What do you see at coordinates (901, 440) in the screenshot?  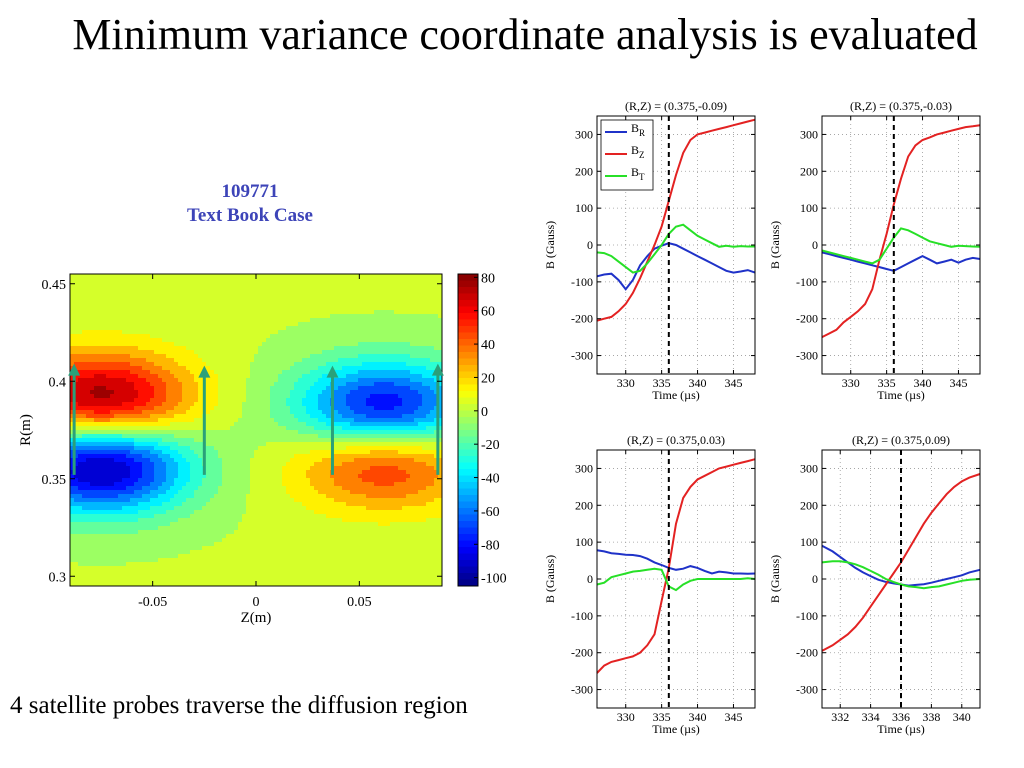 I see `plot-title: (R,Z) = (0.375,0.09)` at bounding box center [901, 440].